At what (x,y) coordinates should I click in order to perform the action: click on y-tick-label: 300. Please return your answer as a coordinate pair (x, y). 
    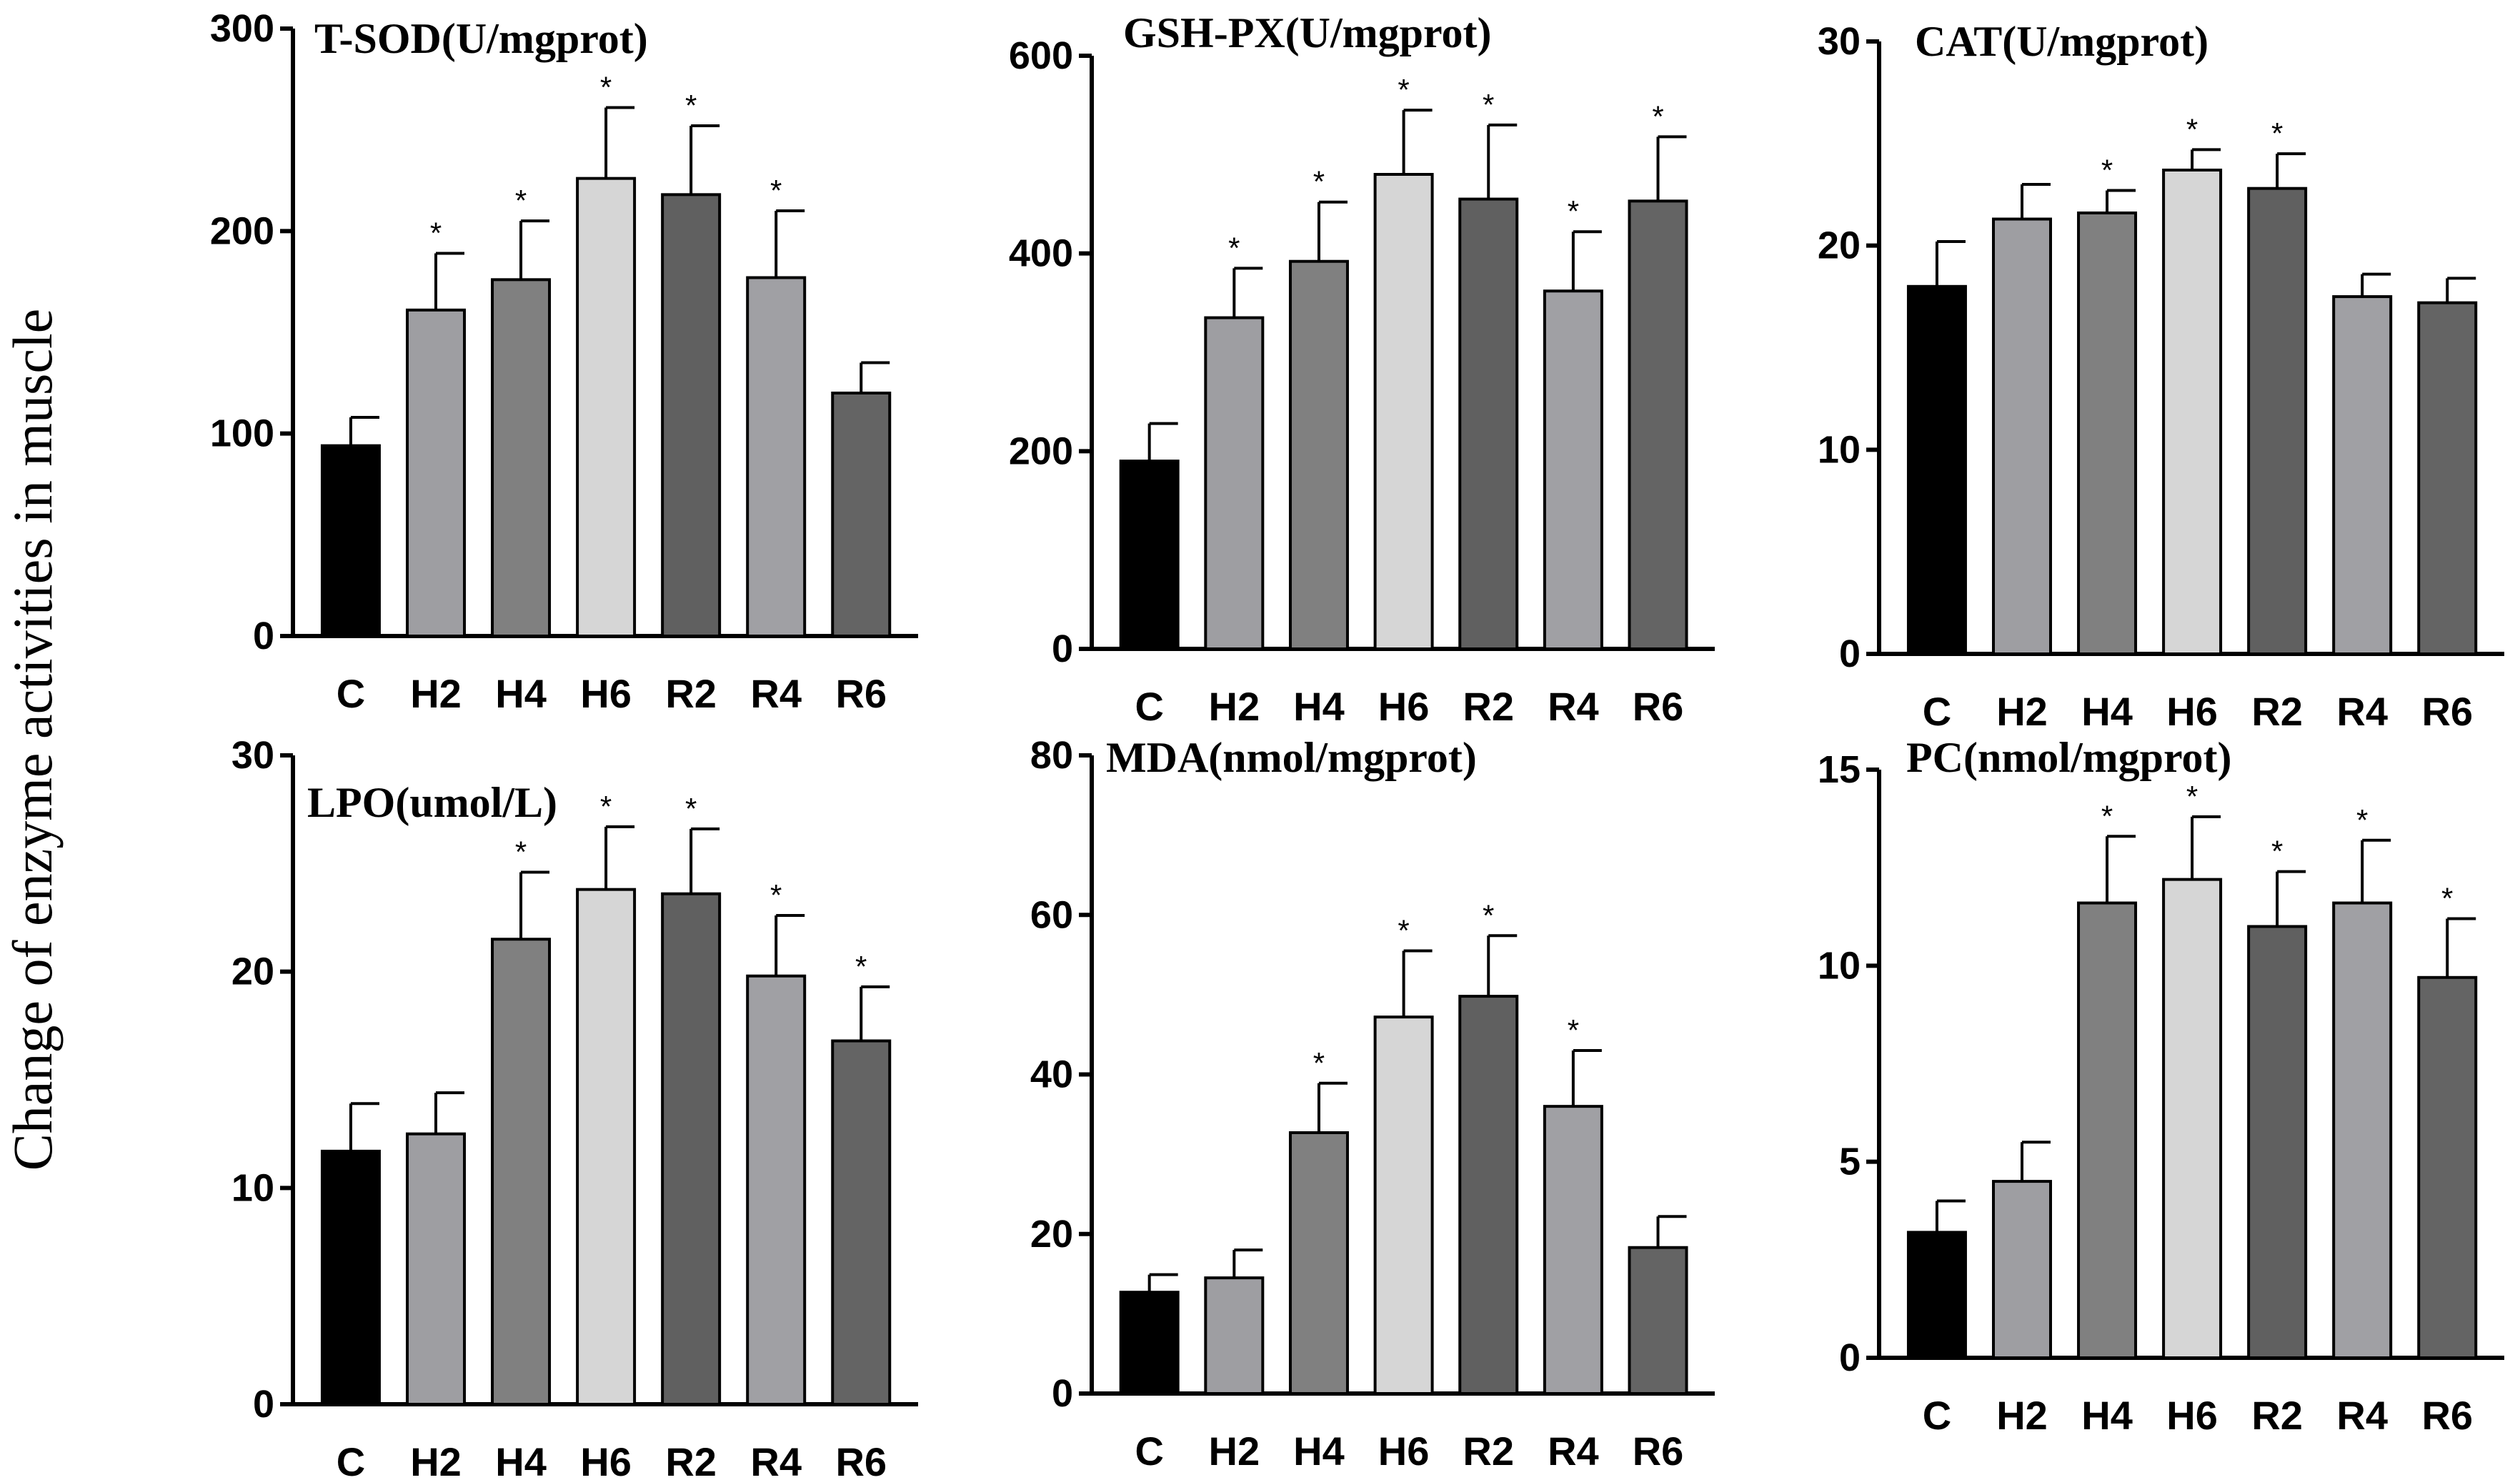
    Looking at the image, I should click on (242, 28).